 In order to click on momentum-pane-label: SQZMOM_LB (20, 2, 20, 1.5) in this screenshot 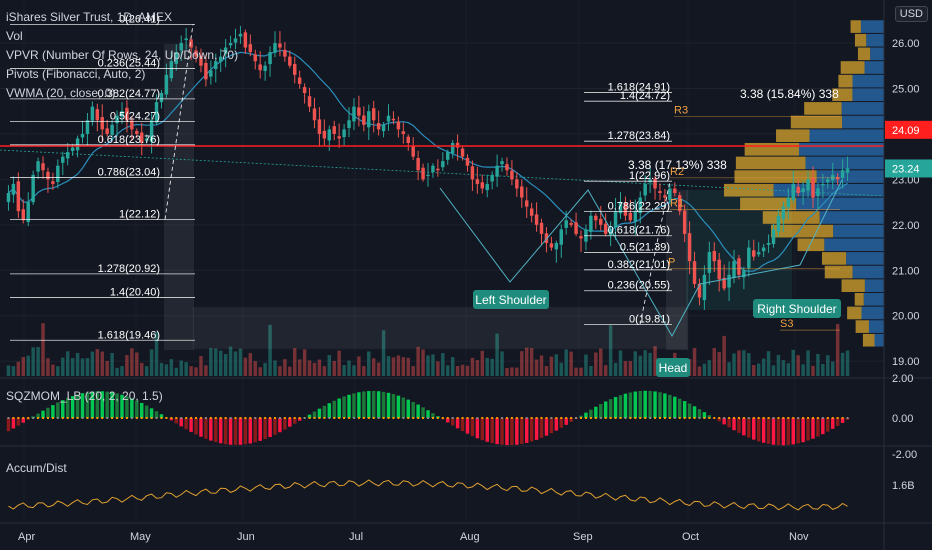, I will do `click(84, 396)`.